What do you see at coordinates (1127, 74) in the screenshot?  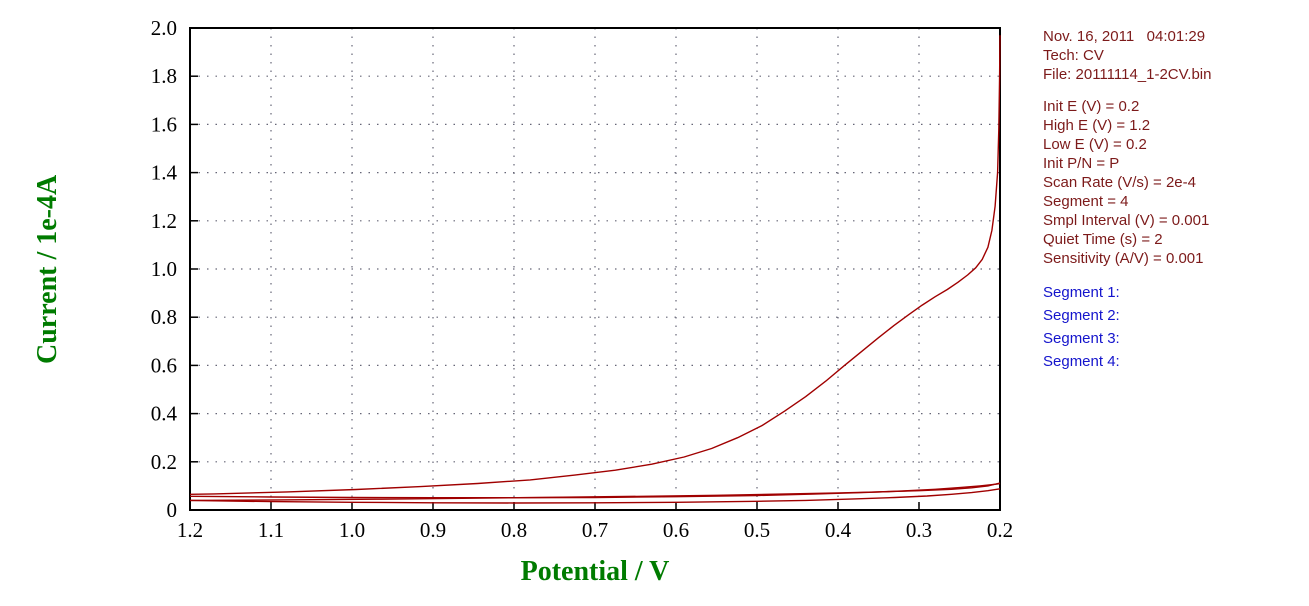 I see `filename-text: File: 20111114_1-2CV.bin` at bounding box center [1127, 74].